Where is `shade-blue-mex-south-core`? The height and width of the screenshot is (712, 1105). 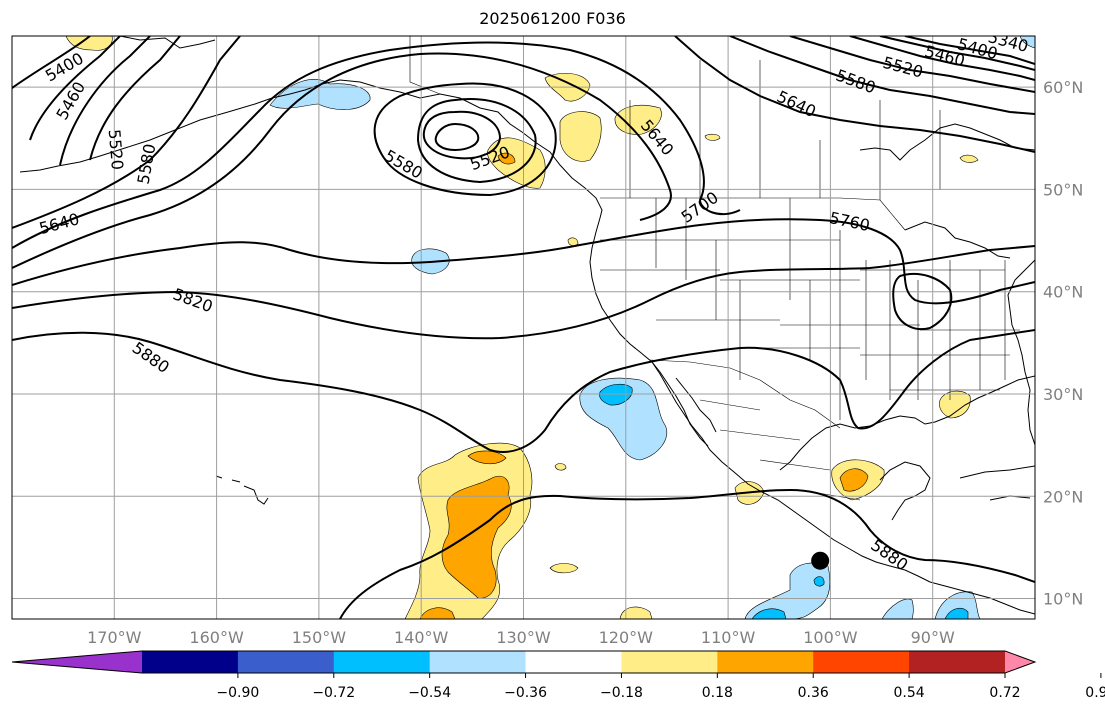
shade-blue-mex-south-core is located at coordinates (769, 613).